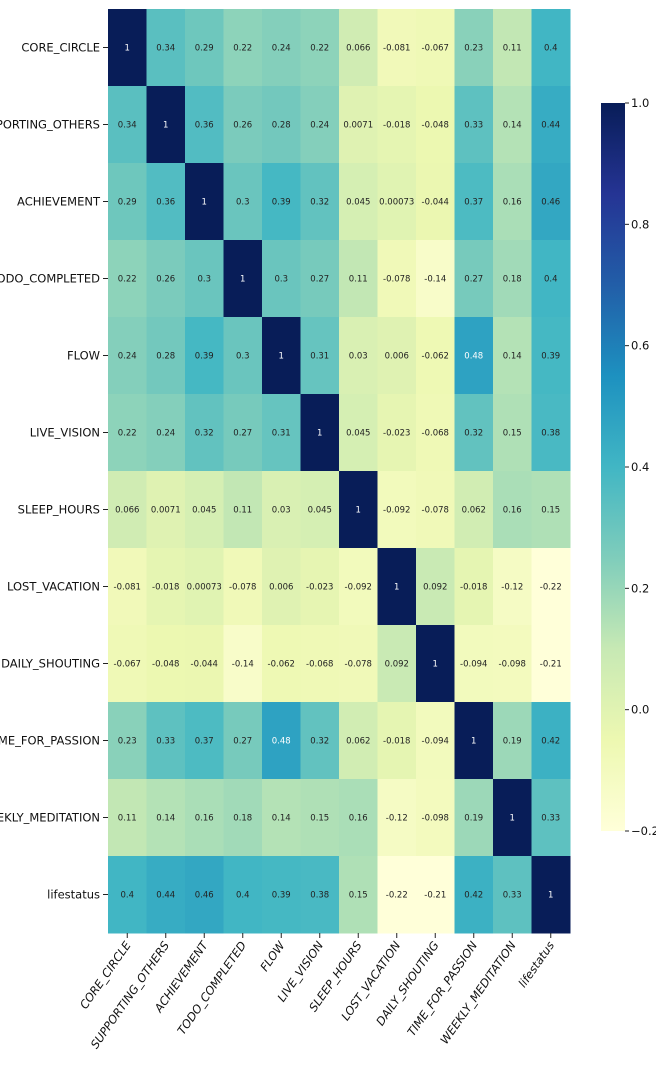 The height and width of the screenshot is (1071, 656). What do you see at coordinates (550, 819) in the screenshot?
I see `cell-value-label: 0.33` at bounding box center [550, 819].